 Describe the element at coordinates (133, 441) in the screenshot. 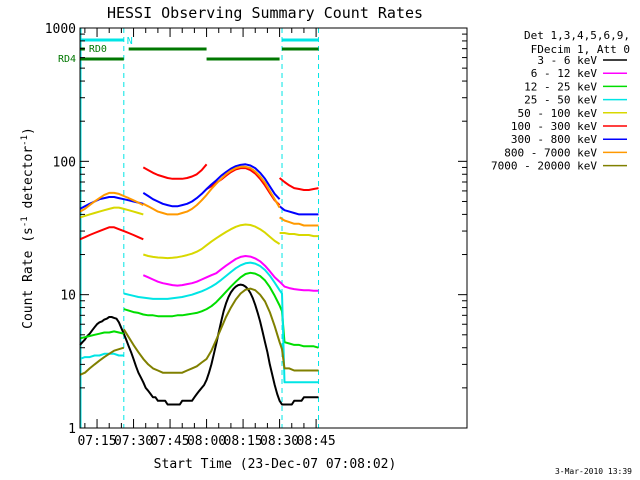

I see `x-tick-label: 07:30` at that location.